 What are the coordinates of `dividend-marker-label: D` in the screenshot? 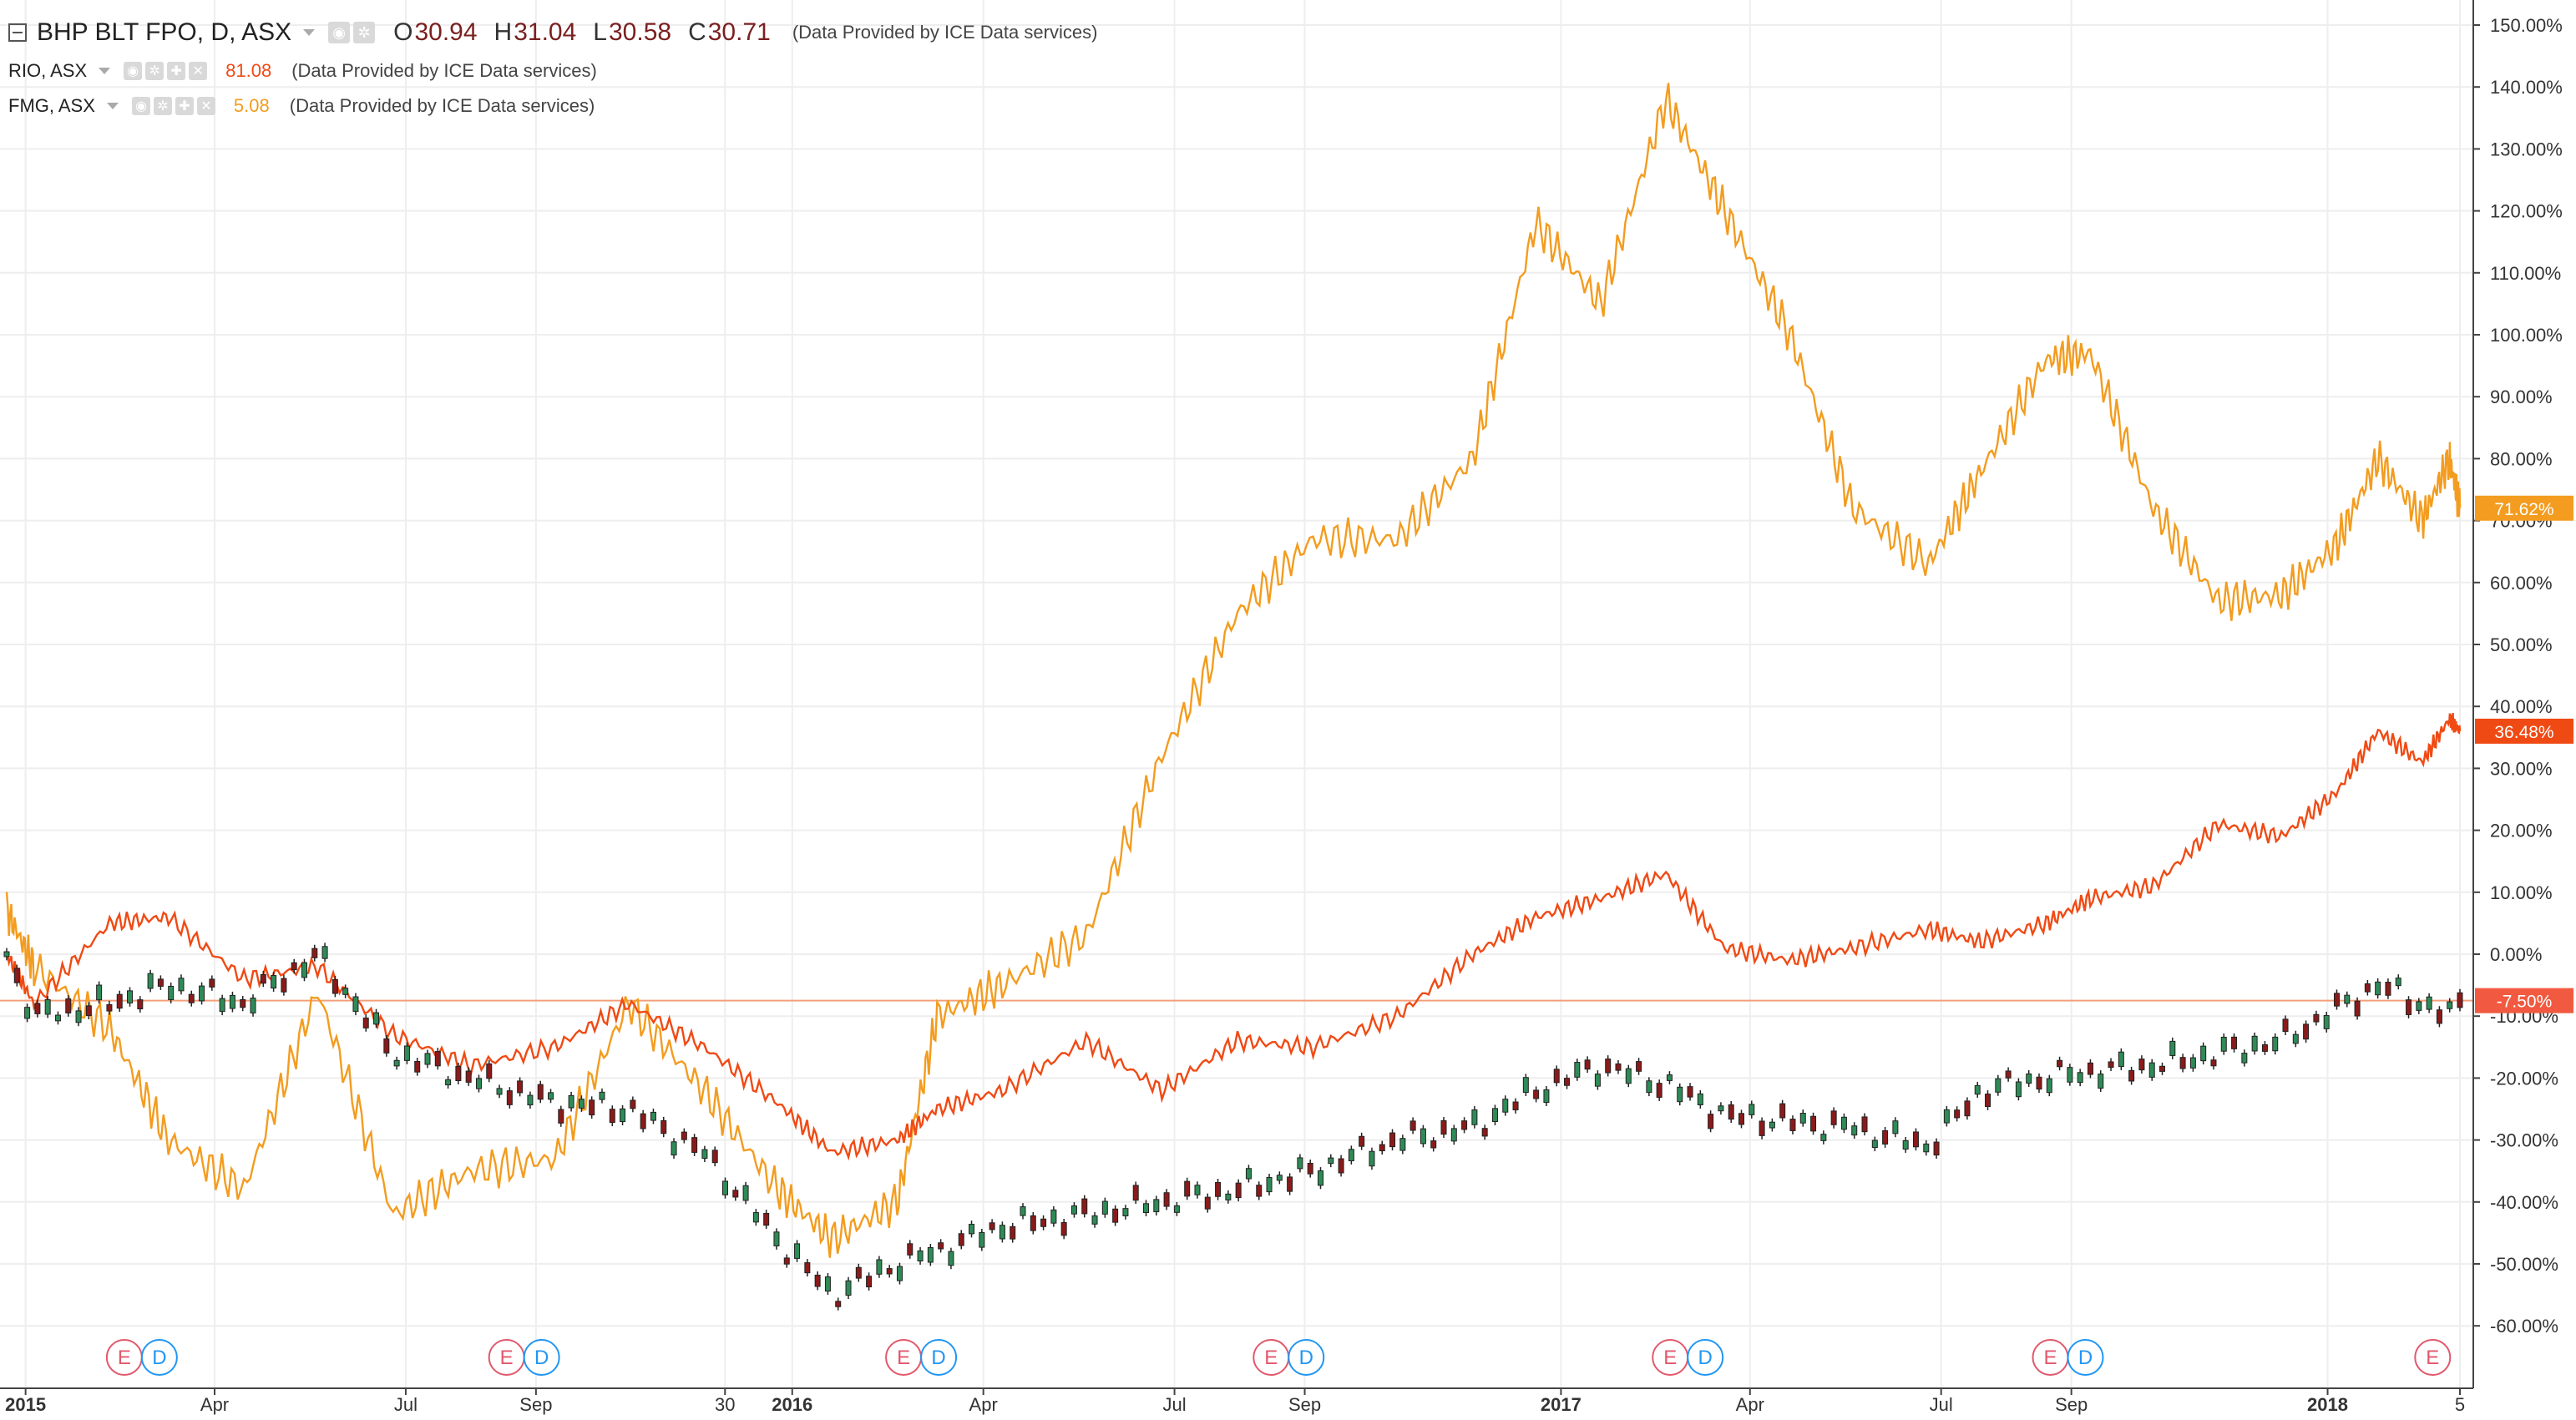 It's located at (541, 1358).